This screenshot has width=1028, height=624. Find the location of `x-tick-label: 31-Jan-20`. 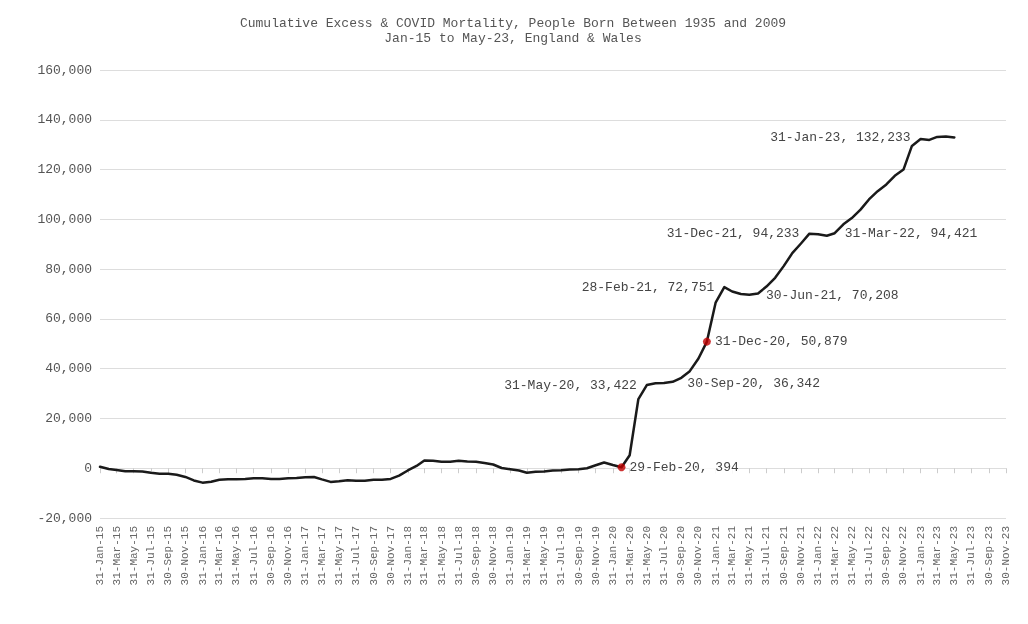

x-tick-label: 31-Jan-20 is located at coordinates (612, 556).